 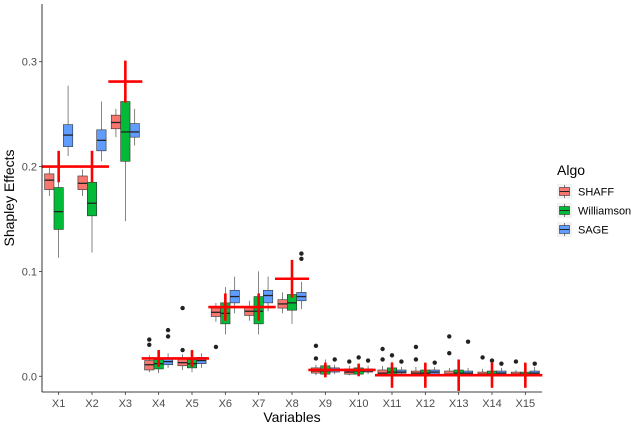 What do you see at coordinates (29, 63) in the screenshot?
I see `y-tick-label: 0.3` at bounding box center [29, 63].